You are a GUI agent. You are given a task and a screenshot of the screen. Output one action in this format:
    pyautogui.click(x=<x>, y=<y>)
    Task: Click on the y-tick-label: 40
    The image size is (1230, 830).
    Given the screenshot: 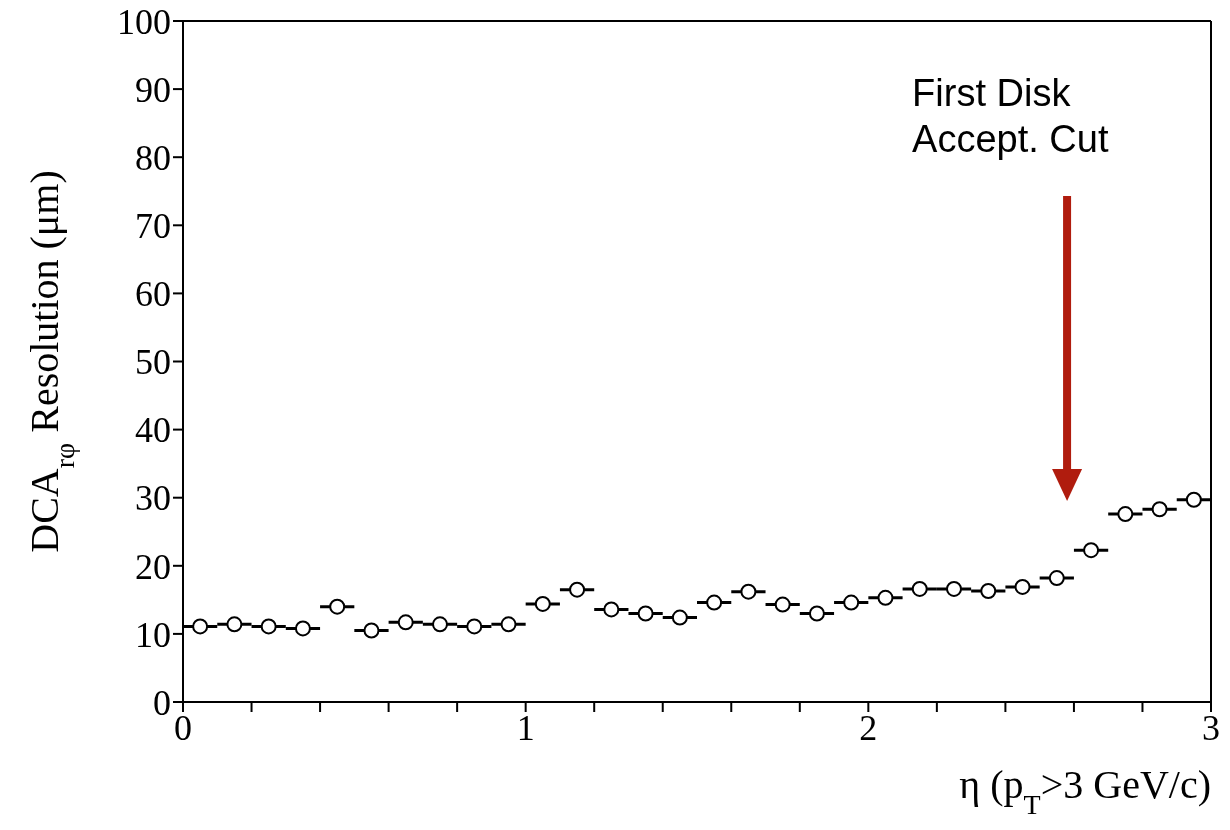 What is the action you would take?
    pyautogui.click(x=153, y=430)
    